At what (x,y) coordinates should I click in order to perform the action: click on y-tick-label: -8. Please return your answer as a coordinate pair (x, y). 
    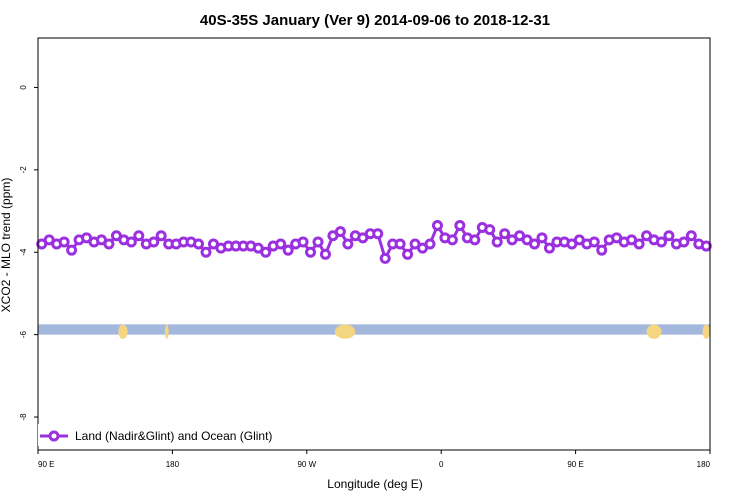
    Looking at the image, I should click on (23, 417).